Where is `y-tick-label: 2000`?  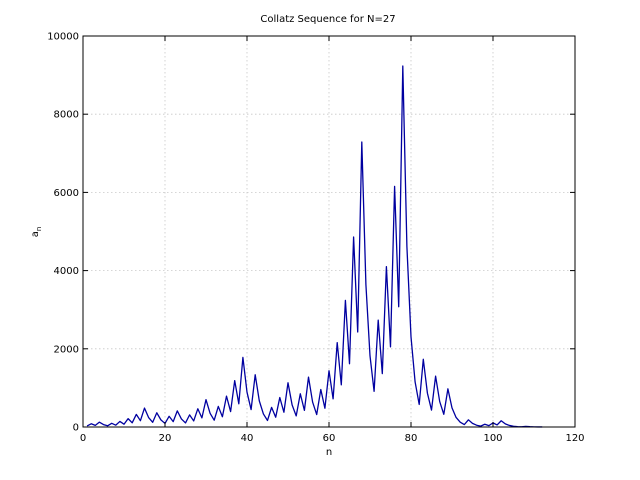
y-tick-label: 2000 is located at coordinates (66, 349).